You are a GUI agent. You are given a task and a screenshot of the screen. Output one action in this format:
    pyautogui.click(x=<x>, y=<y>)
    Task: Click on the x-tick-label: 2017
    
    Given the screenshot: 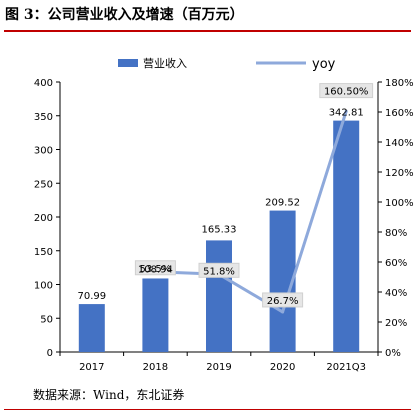 What is the action you would take?
    pyautogui.click(x=91, y=367)
    